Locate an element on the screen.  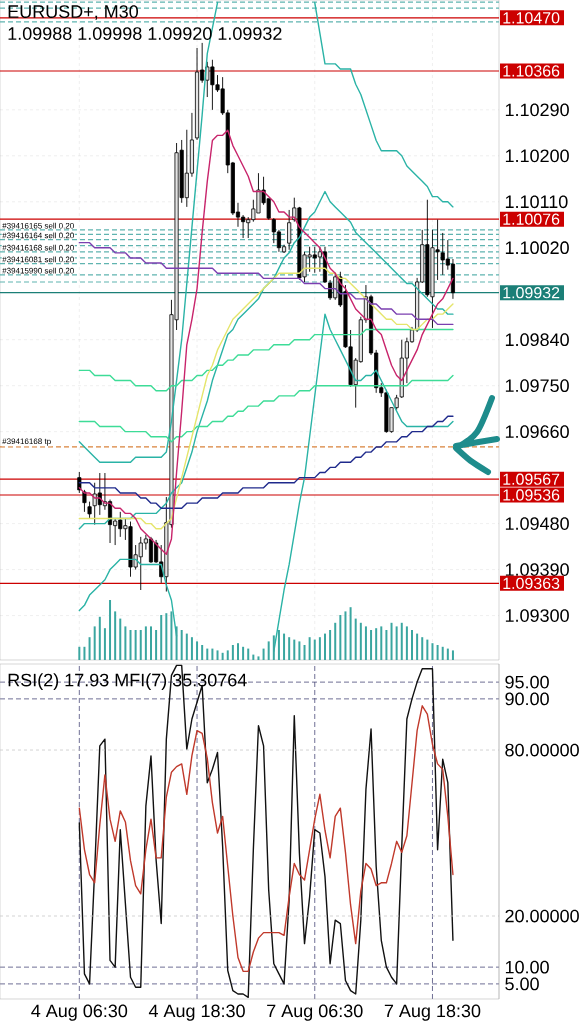
ref-line-label: 1.10470 is located at coordinates (531, 18).